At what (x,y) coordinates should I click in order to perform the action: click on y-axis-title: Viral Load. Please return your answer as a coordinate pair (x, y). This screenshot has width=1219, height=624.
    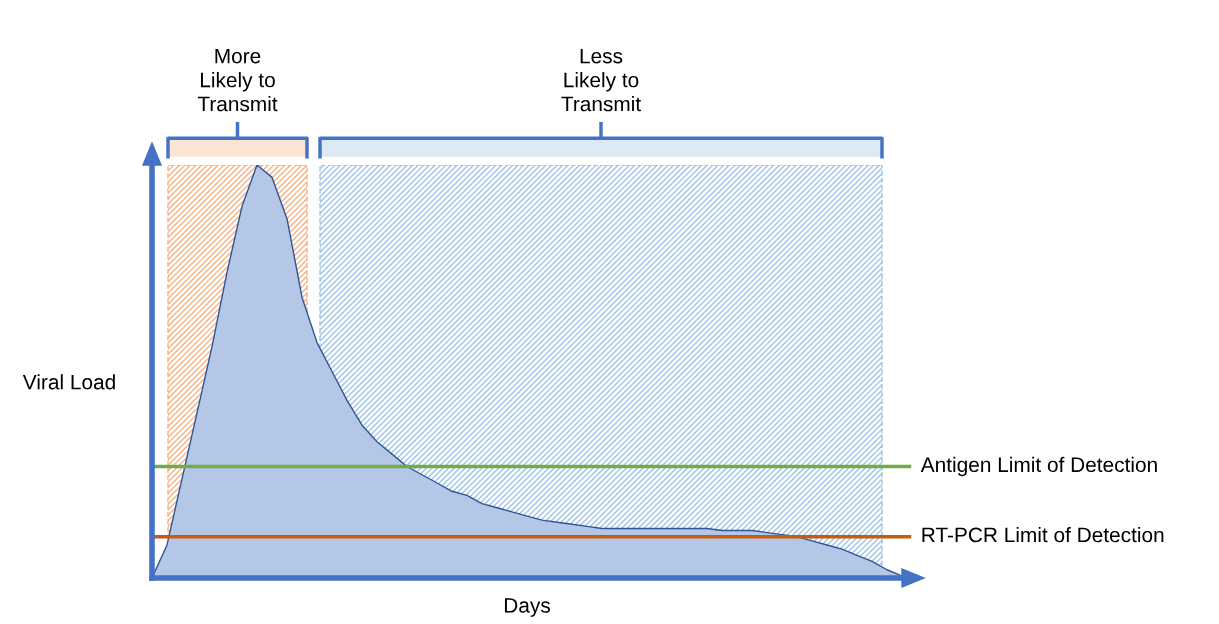
    Looking at the image, I should click on (68, 382).